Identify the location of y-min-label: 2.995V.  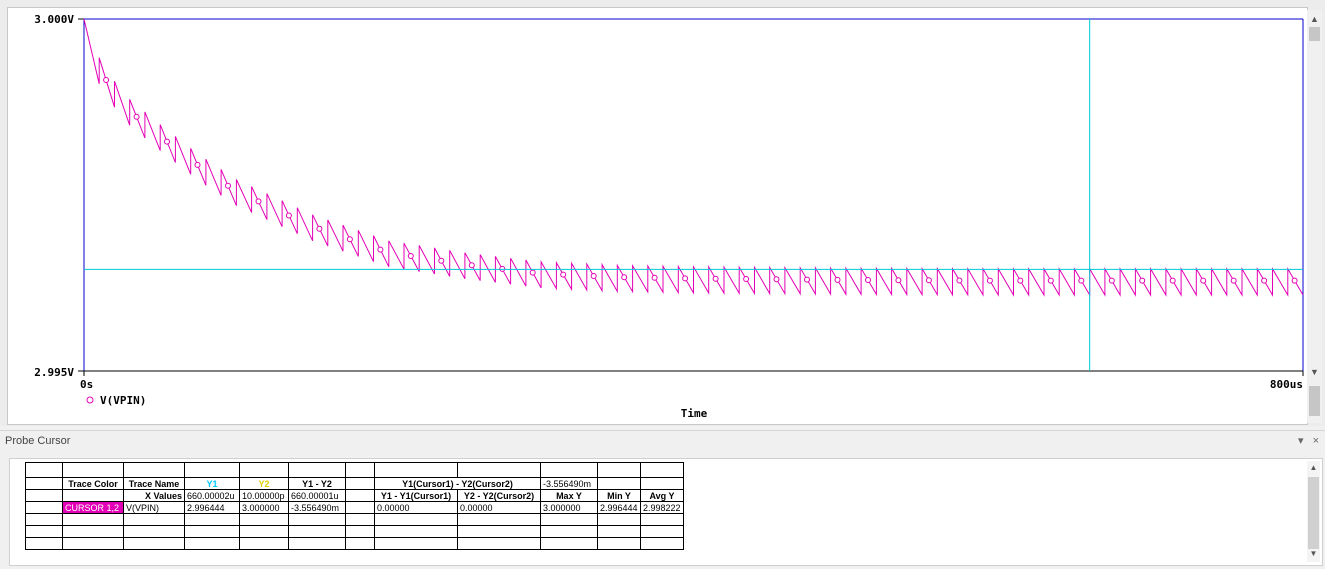
(54, 372).